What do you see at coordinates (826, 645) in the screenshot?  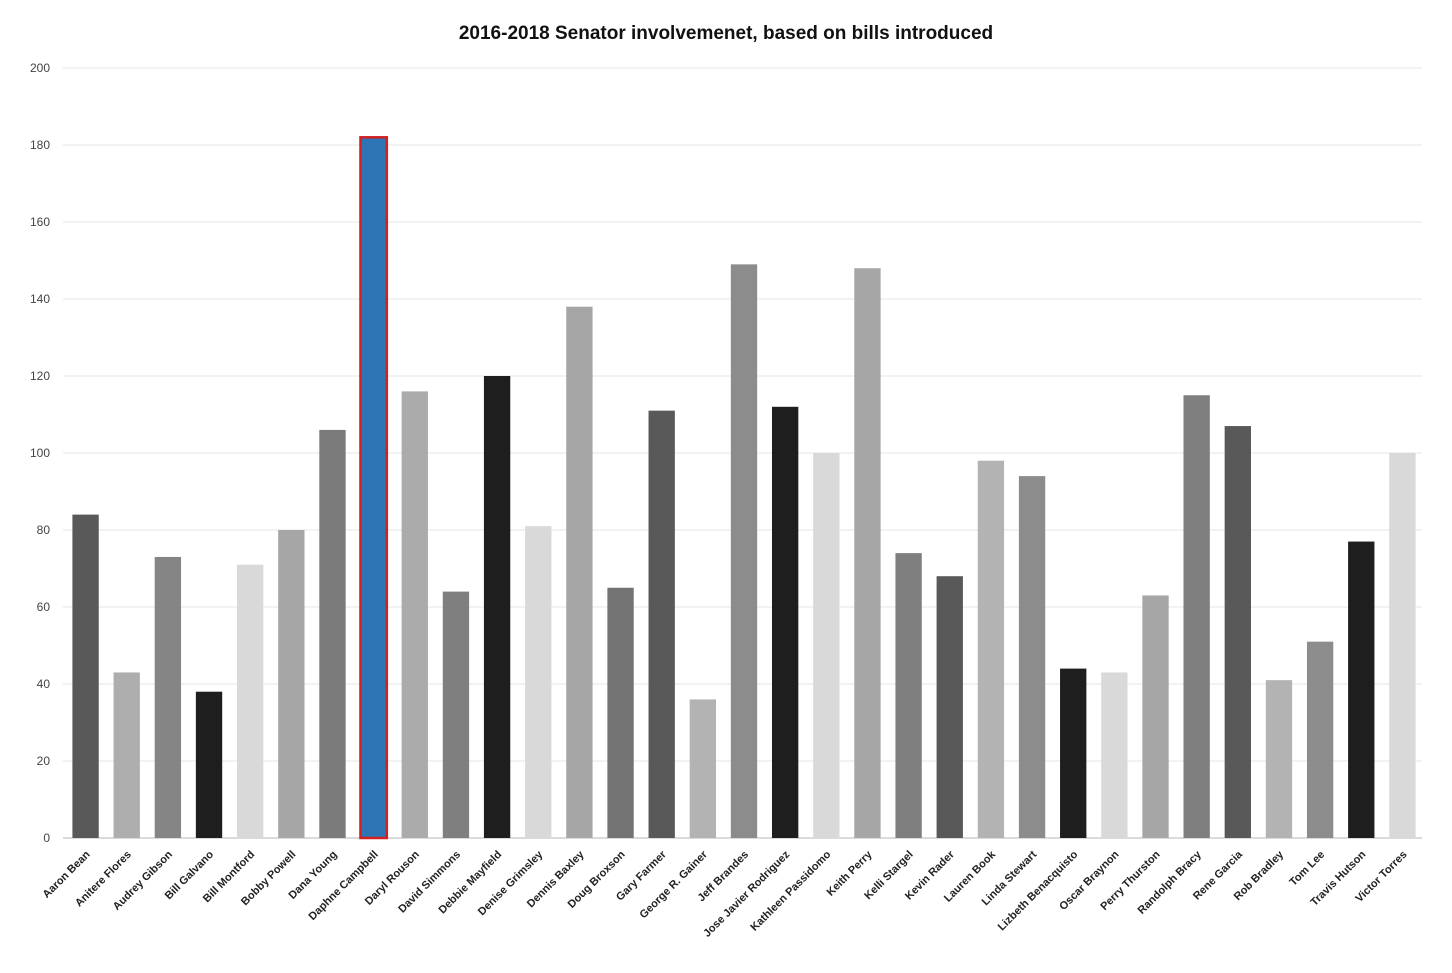 I see `bar-kathleen-passidomo` at bounding box center [826, 645].